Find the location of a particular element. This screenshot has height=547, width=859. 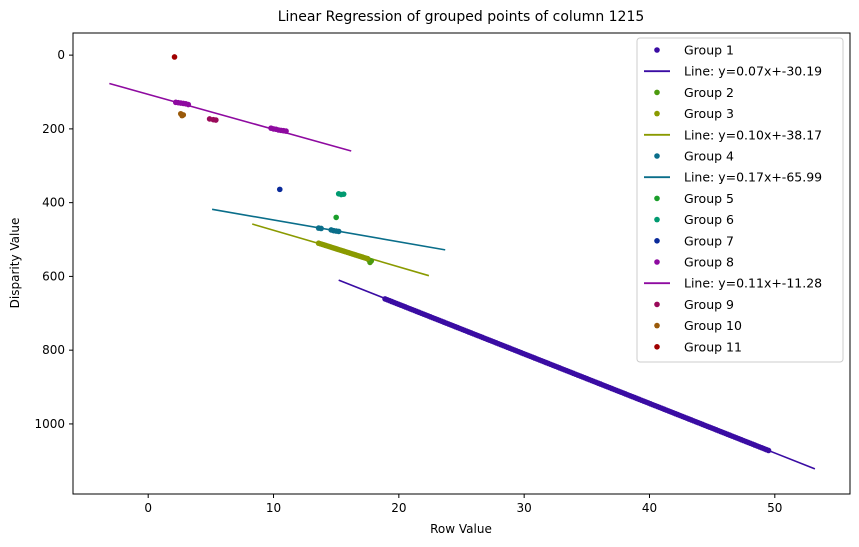

y-tick-label: 600 is located at coordinates (53, 276).